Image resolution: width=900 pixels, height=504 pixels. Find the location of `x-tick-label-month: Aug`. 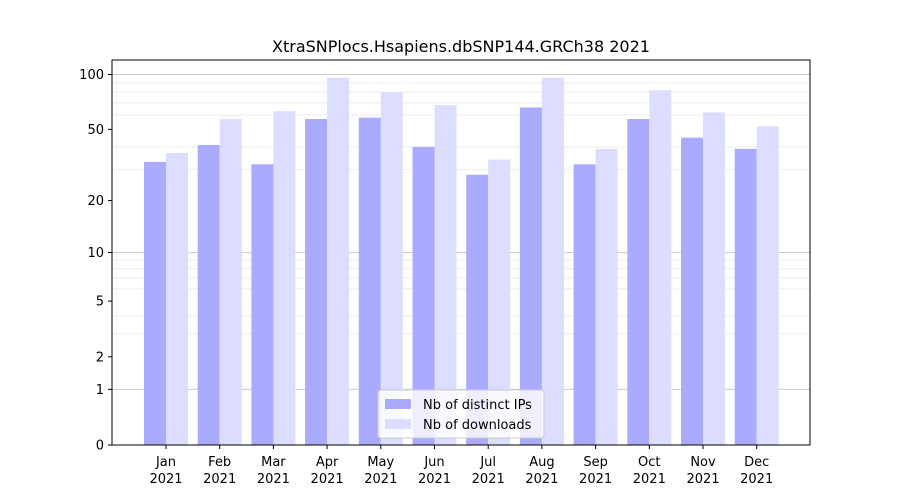

x-tick-label-month: Aug is located at coordinates (541, 462).